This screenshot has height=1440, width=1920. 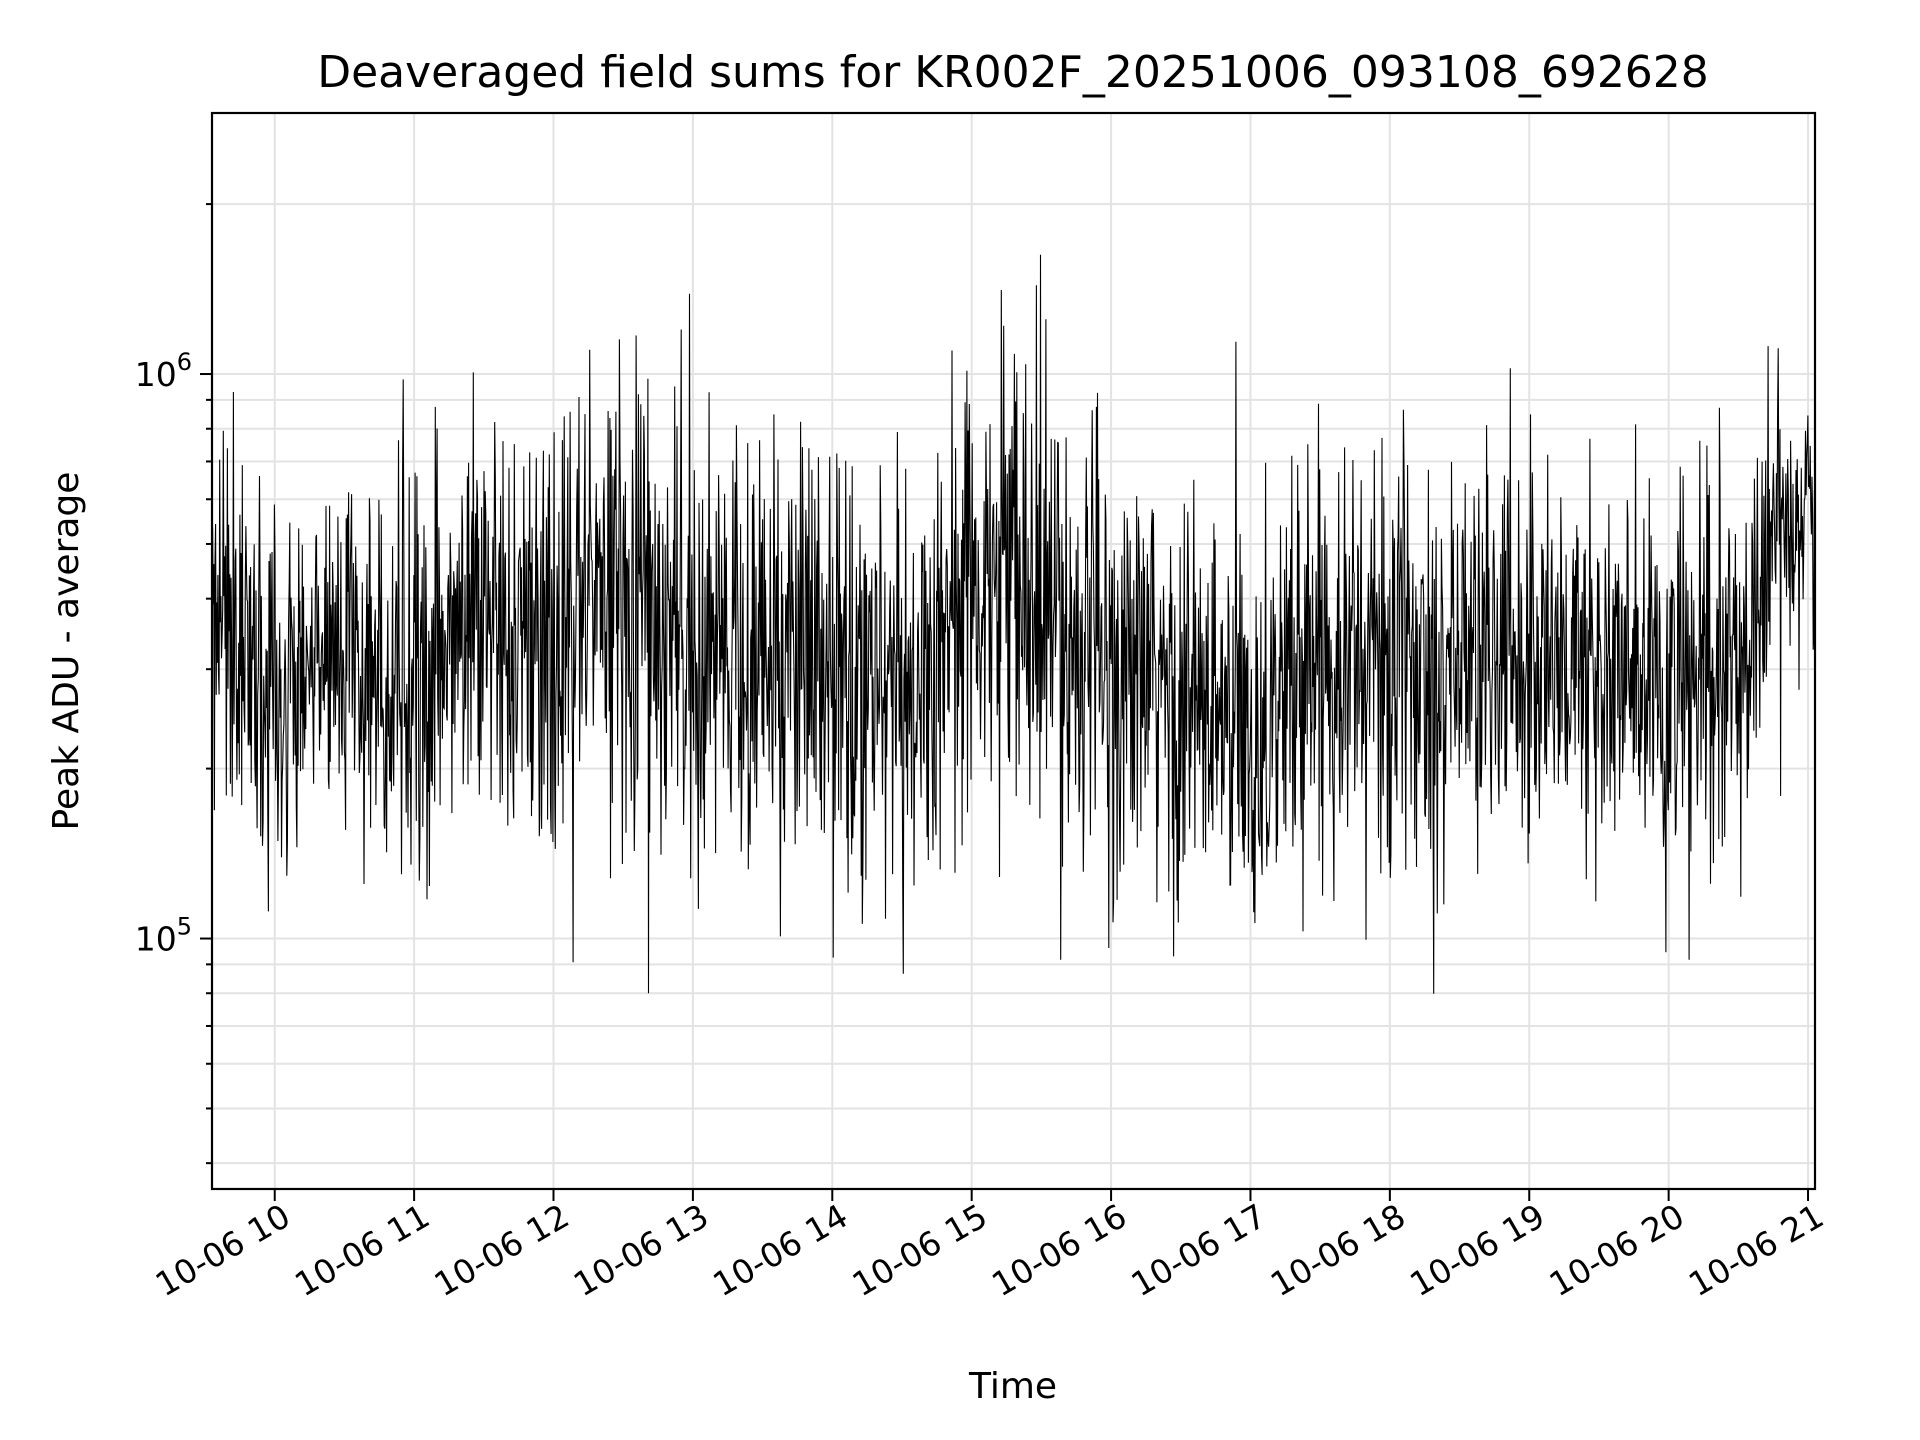 I want to click on x-tick-label: 10-06 19, so click(x=1477, y=1250).